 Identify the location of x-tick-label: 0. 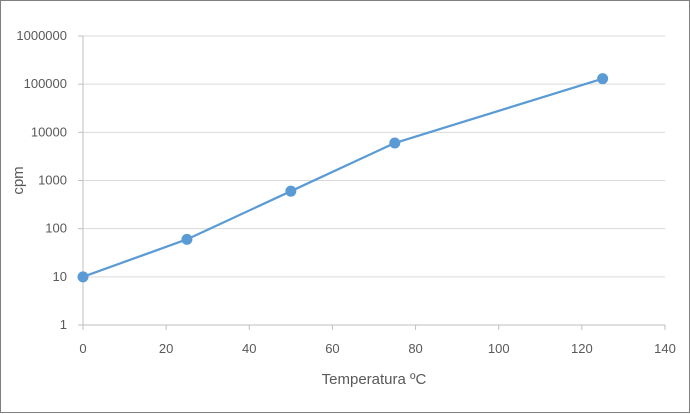
(82, 348).